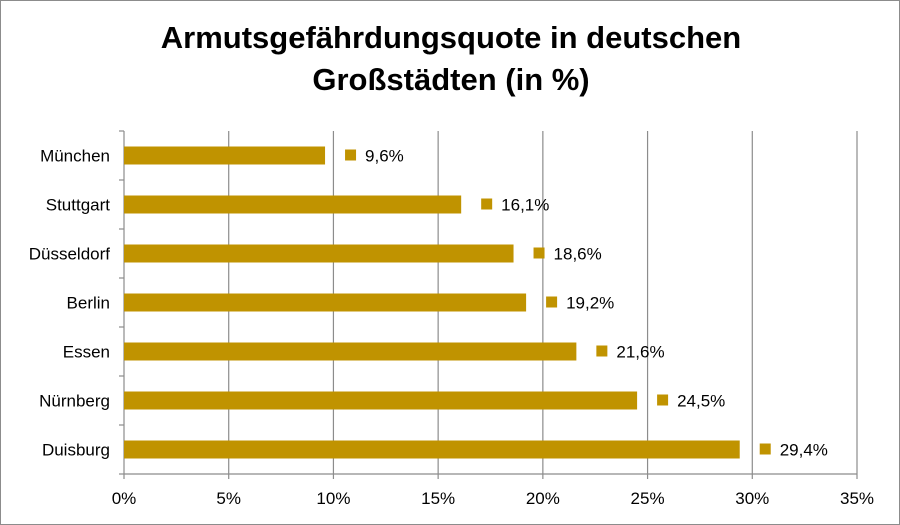  I want to click on category-label: Duisburg, so click(76, 450).